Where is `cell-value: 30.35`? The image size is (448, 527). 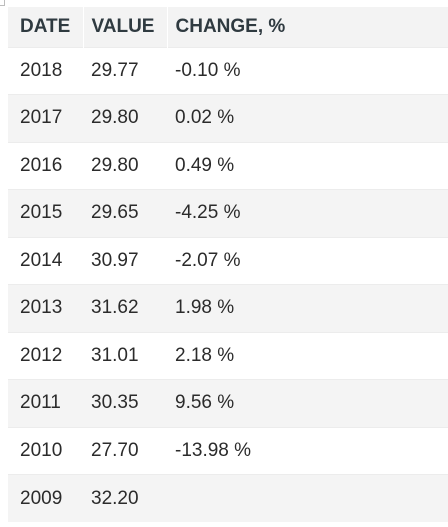
cell-value: 30.35 is located at coordinates (125, 403).